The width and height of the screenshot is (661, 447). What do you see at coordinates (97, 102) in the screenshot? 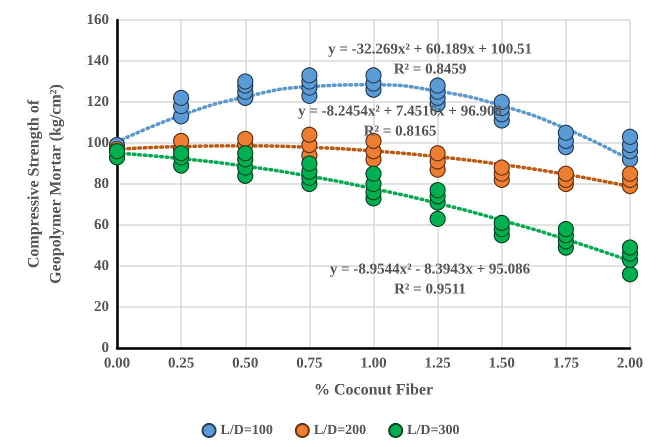
I see `y-tick-label: 120` at bounding box center [97, 102].